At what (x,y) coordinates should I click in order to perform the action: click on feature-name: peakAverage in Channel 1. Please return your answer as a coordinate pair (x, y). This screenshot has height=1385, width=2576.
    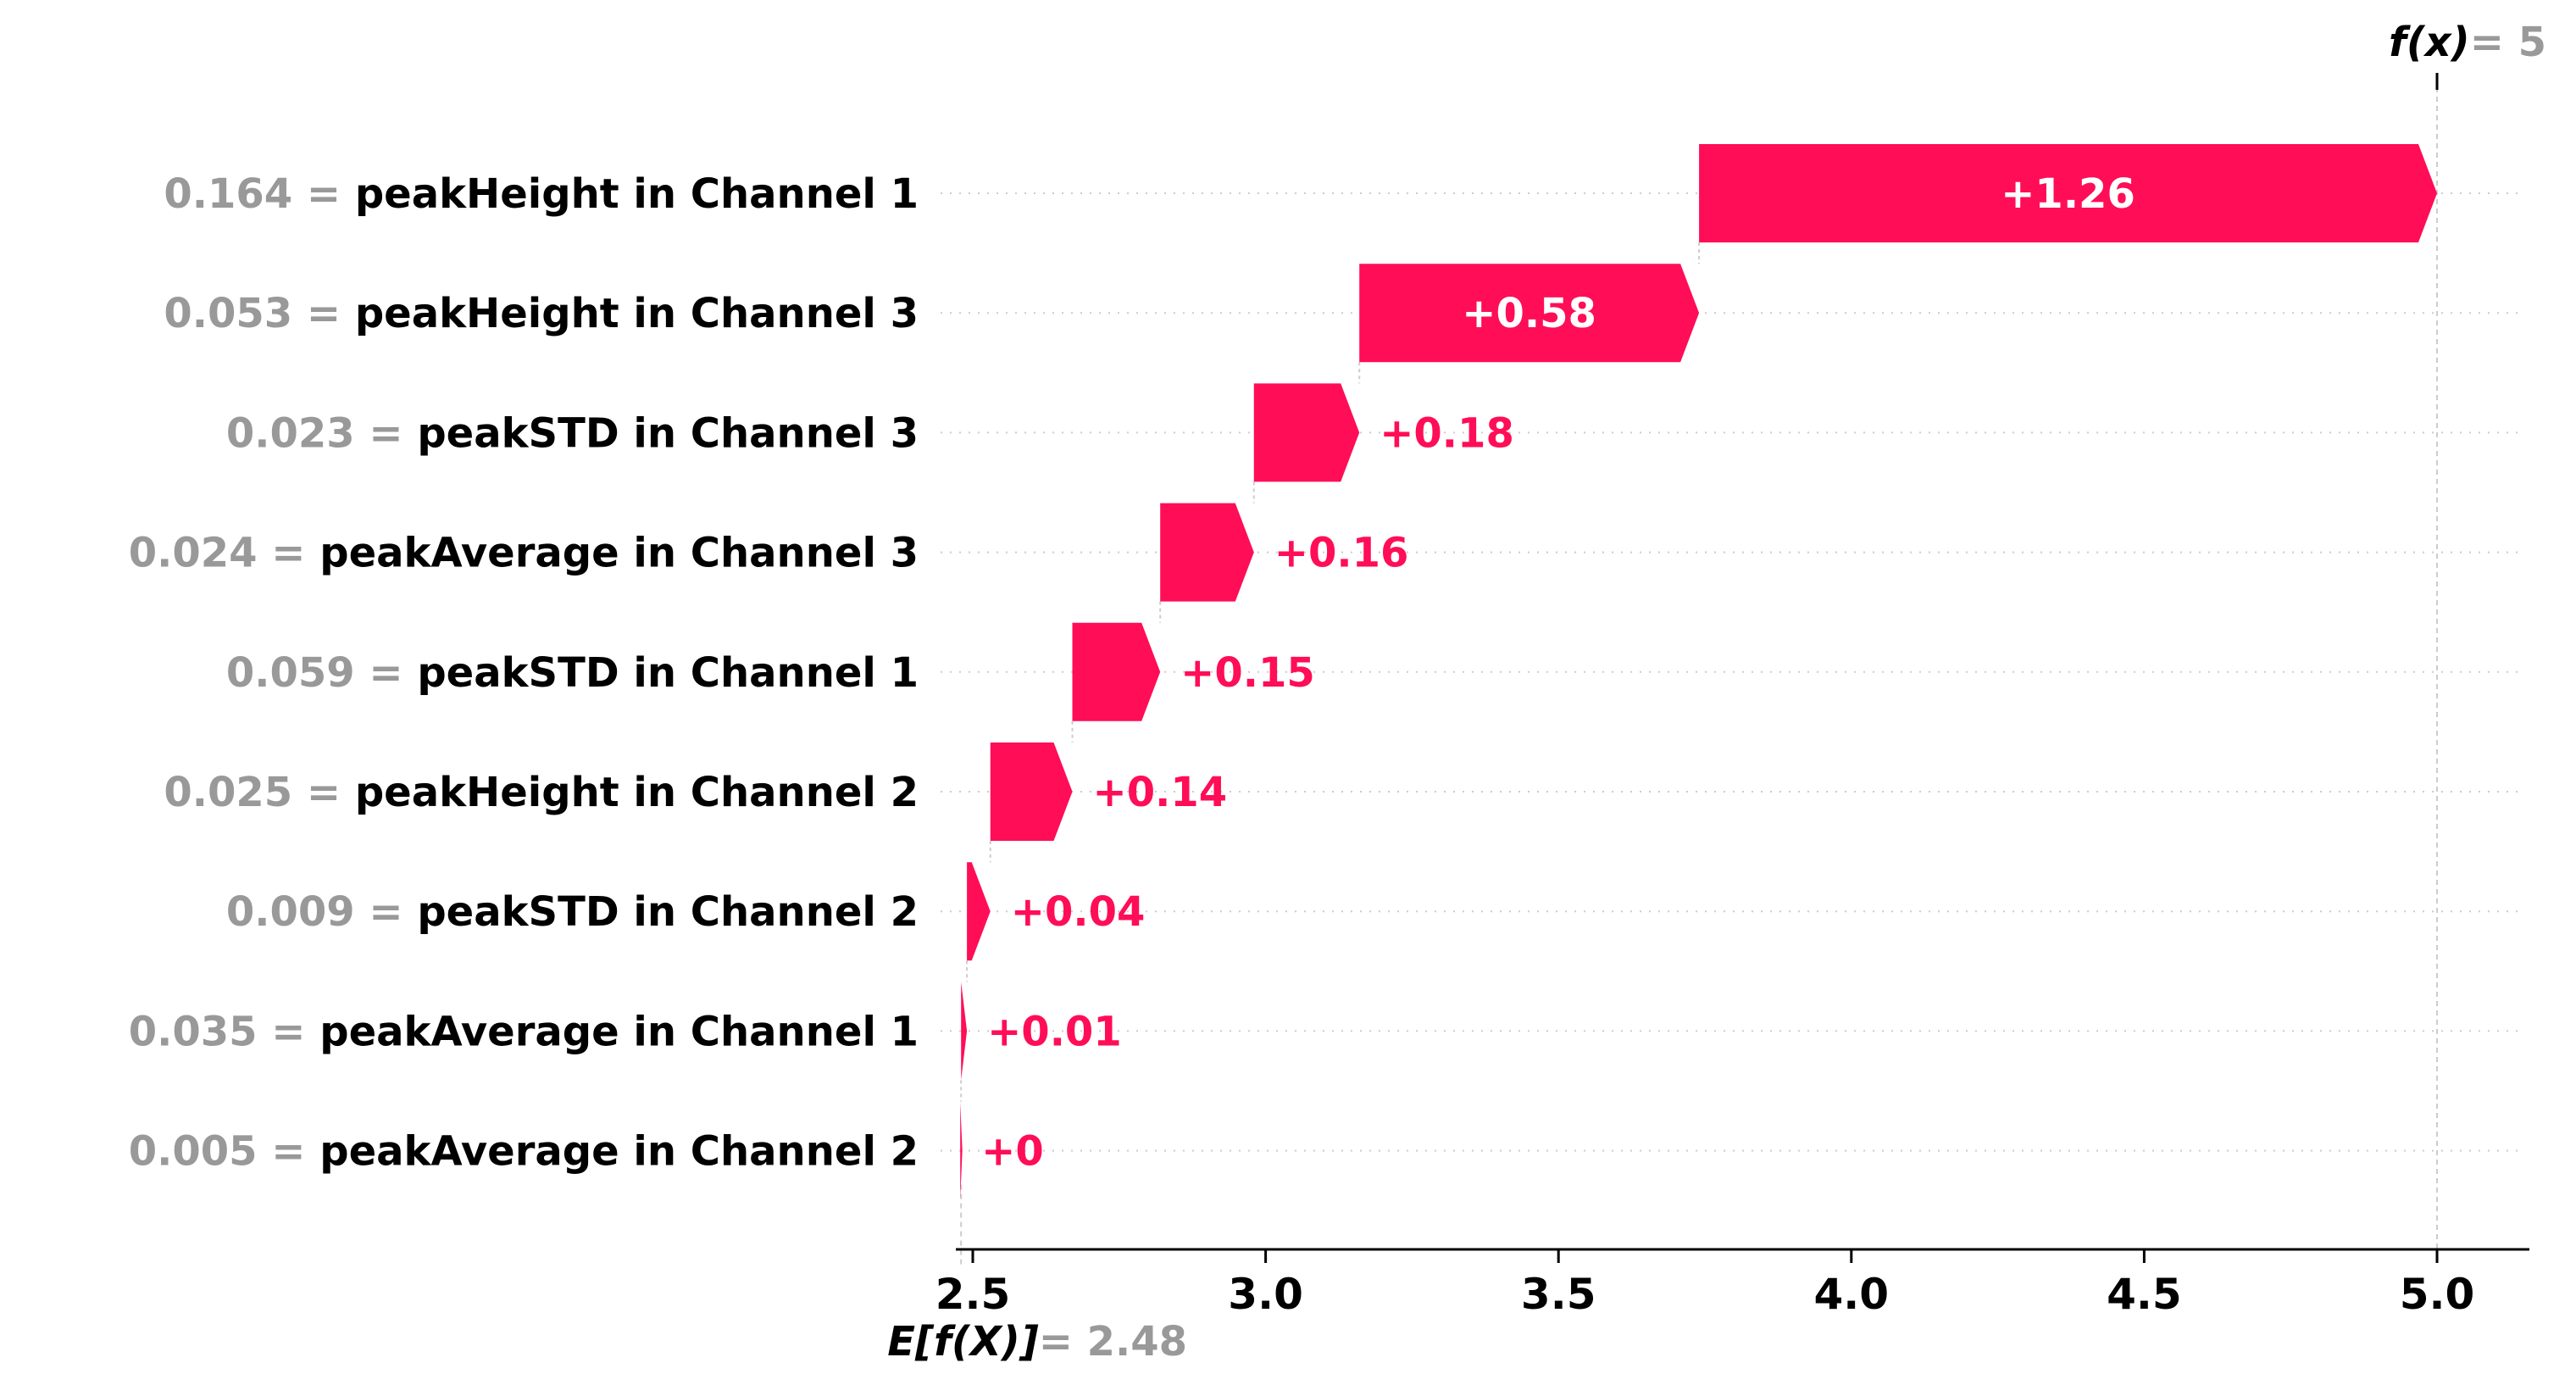
    Looking at the image, I should click on (619, 1031).